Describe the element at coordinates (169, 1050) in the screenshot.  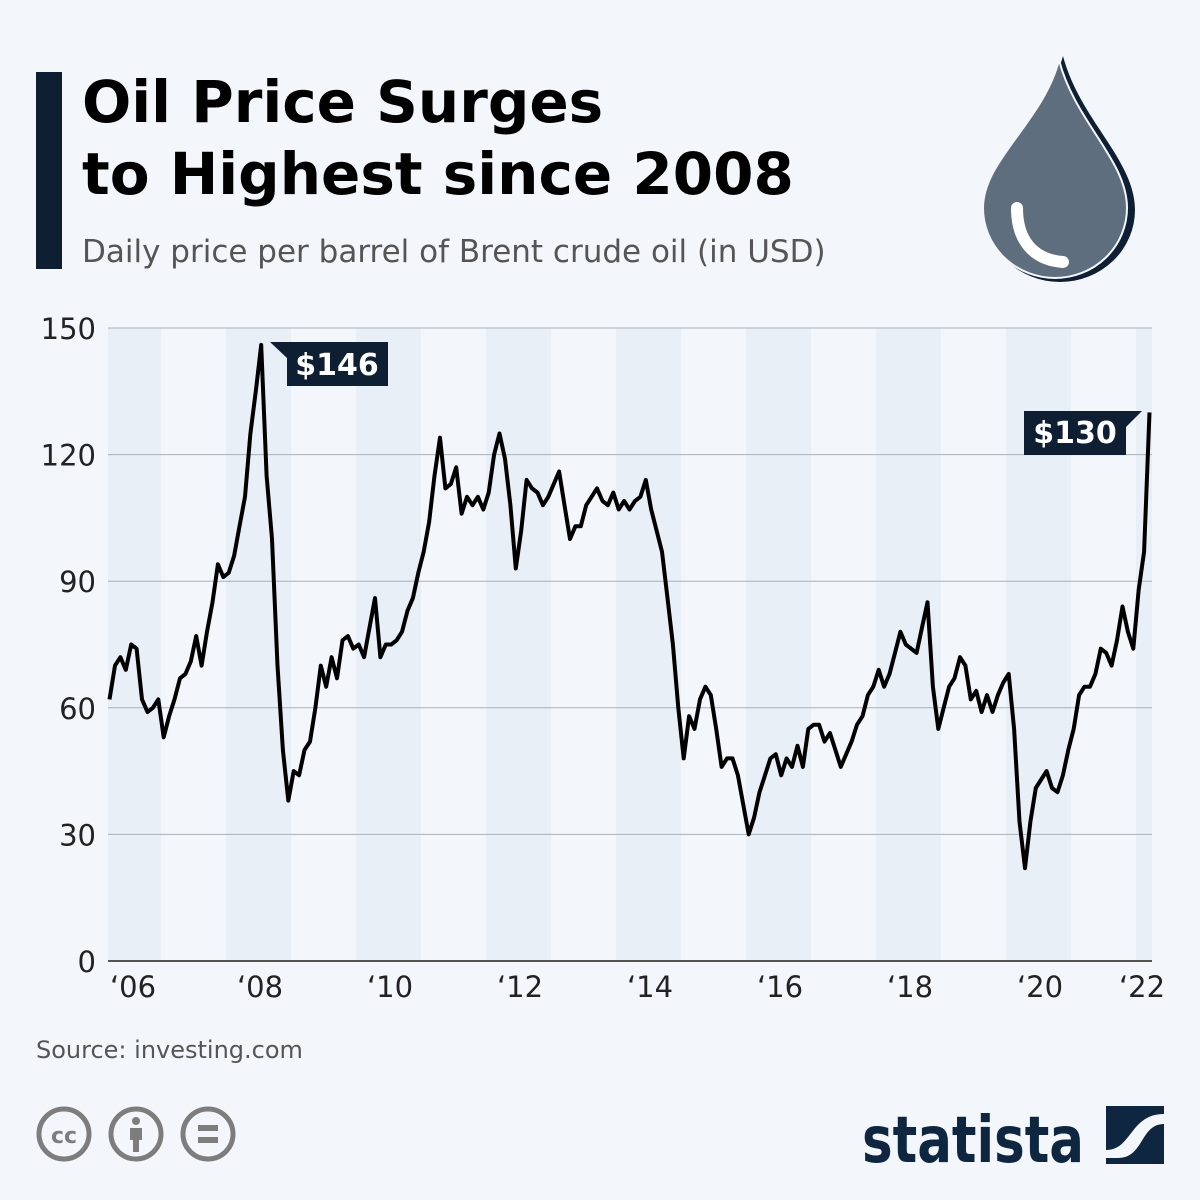
I see `source-note: Source: investing.com` at that location.